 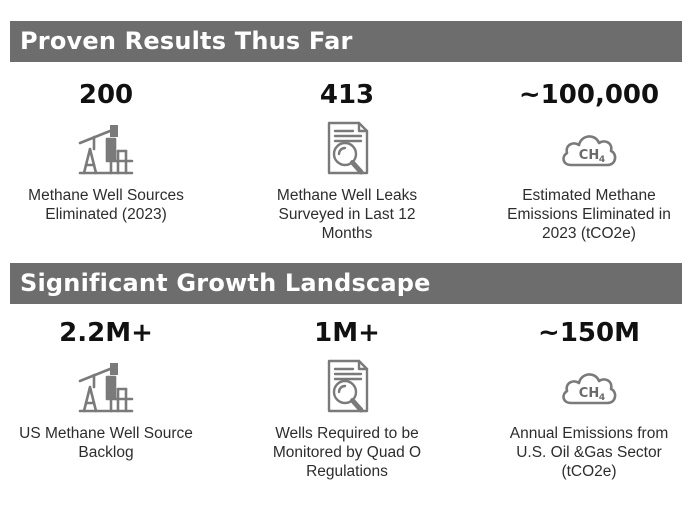 What do you see at coordinates (347, 333) in the screenshot?
I see `stat-value: 1M+` at bounding box center [347, 333].